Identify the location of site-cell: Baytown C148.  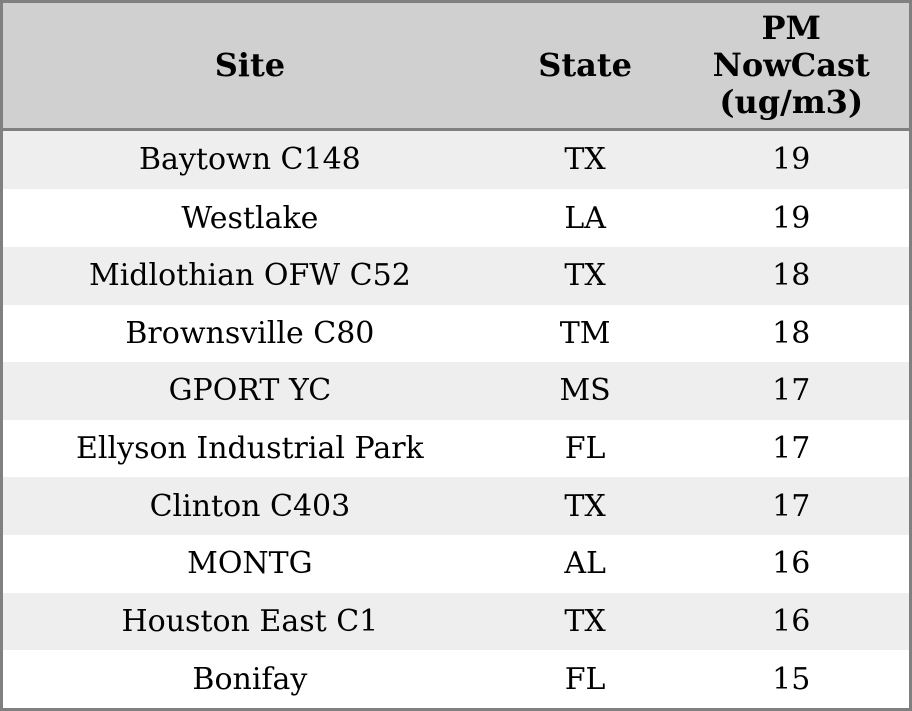
(250, 159).